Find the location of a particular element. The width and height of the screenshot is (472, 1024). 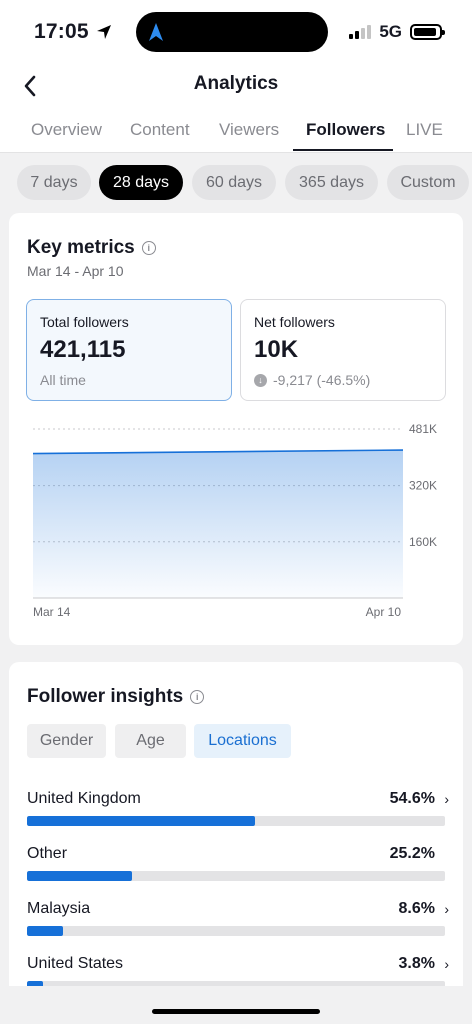

tab-followers: Followers is located at coordinates (346, 129).